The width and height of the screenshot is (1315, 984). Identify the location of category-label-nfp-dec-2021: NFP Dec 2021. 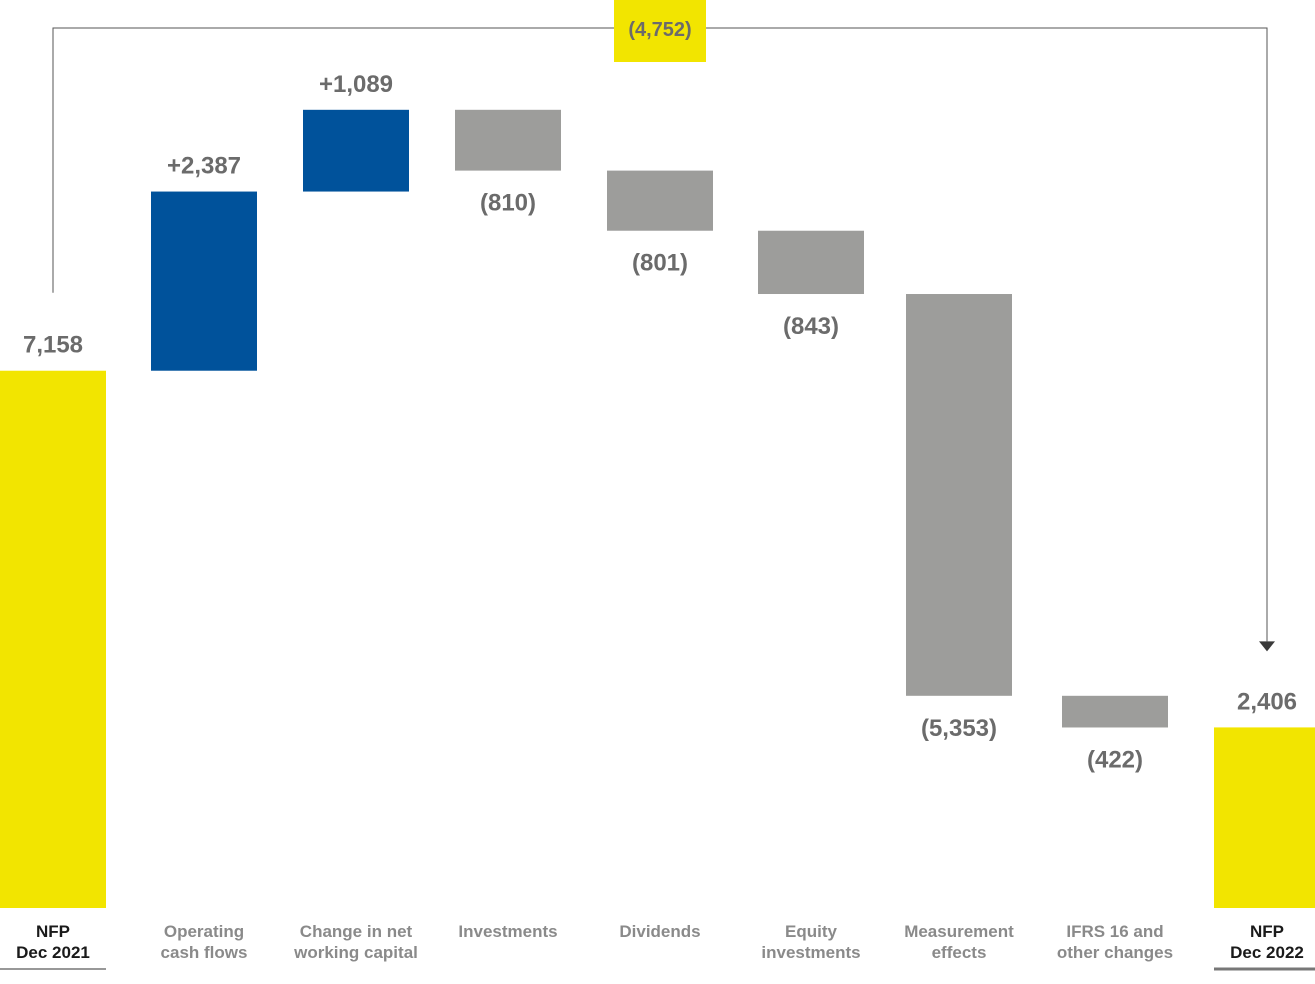
(53, 942).